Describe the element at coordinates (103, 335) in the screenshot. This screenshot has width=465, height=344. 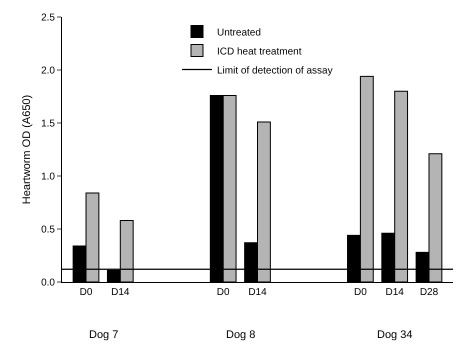
I see `text: Dog 7` at that location.